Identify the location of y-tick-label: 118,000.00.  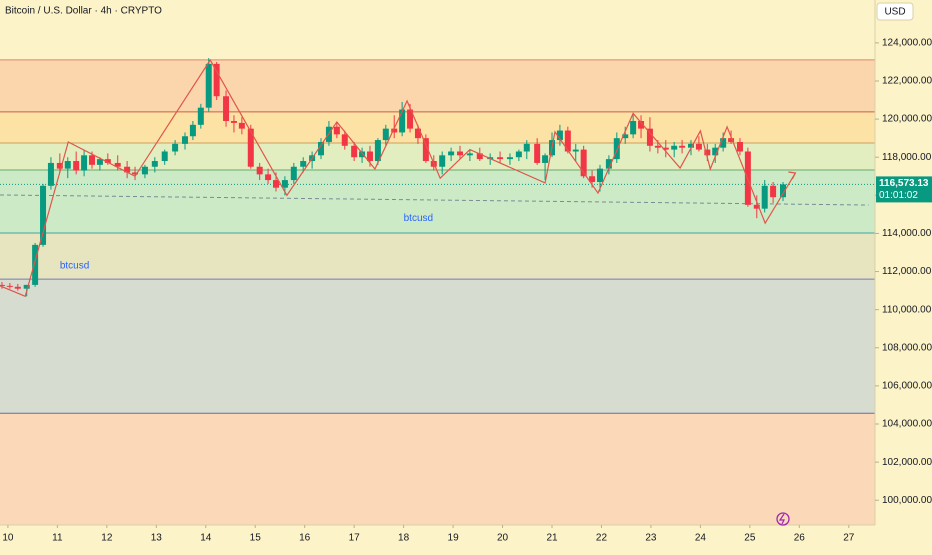
(907, 157).